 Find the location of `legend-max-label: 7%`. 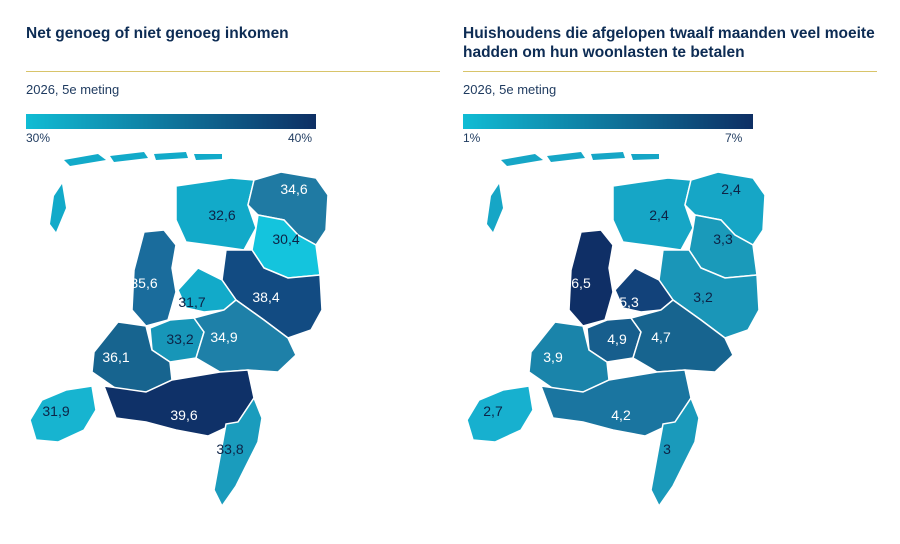

legend-max-label: 7% is located at coordinates (734, 138).